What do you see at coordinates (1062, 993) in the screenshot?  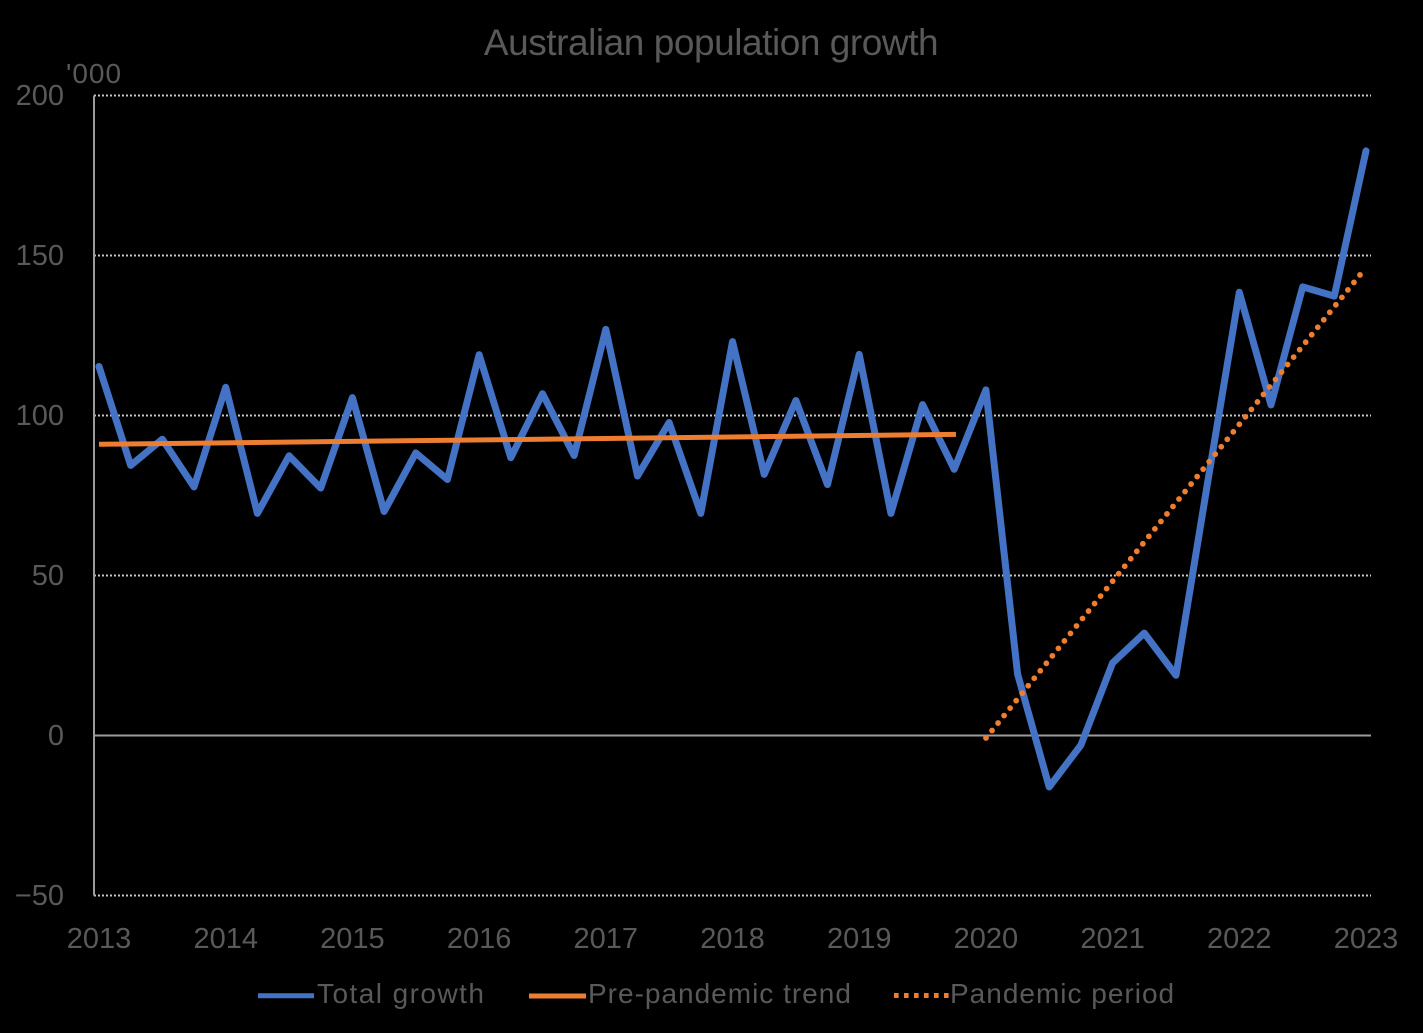 I see `svg-text: Pandemic period` at bounding box center [1062, 993].